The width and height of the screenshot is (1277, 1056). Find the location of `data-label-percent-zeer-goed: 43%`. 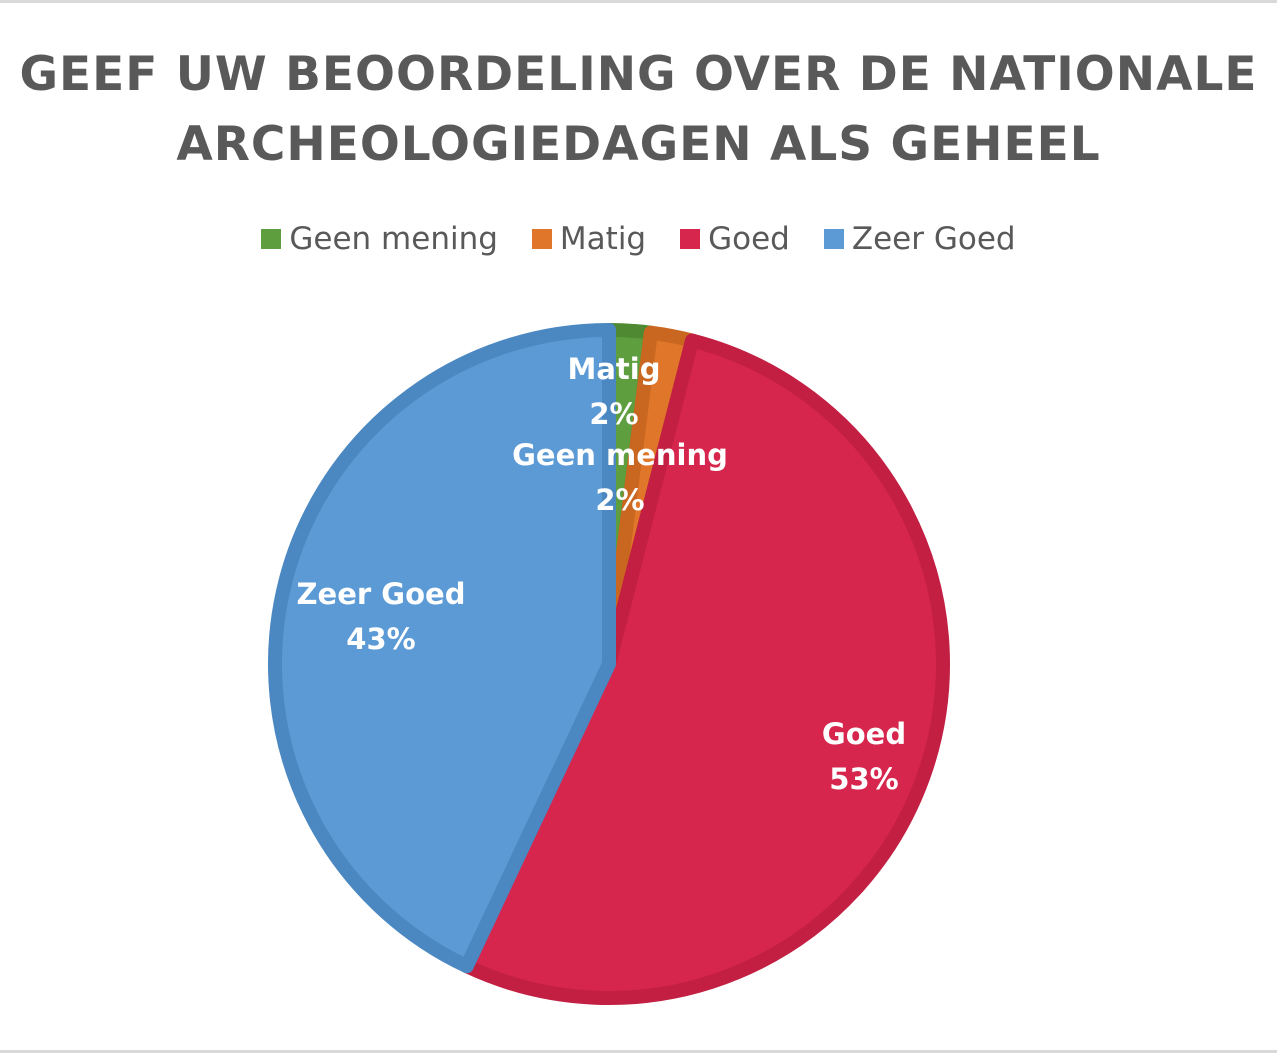

data-label-percent-zeer-goed: 43% is located at coordinates (380, 639).